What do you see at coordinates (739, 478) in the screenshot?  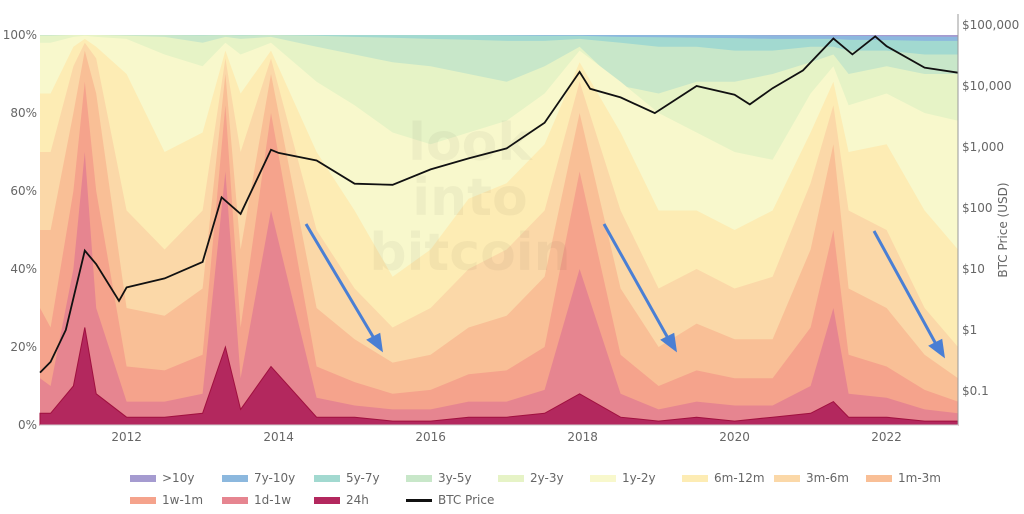 I see `legend-label: 6m-12m` at bounding box center [739, 478].